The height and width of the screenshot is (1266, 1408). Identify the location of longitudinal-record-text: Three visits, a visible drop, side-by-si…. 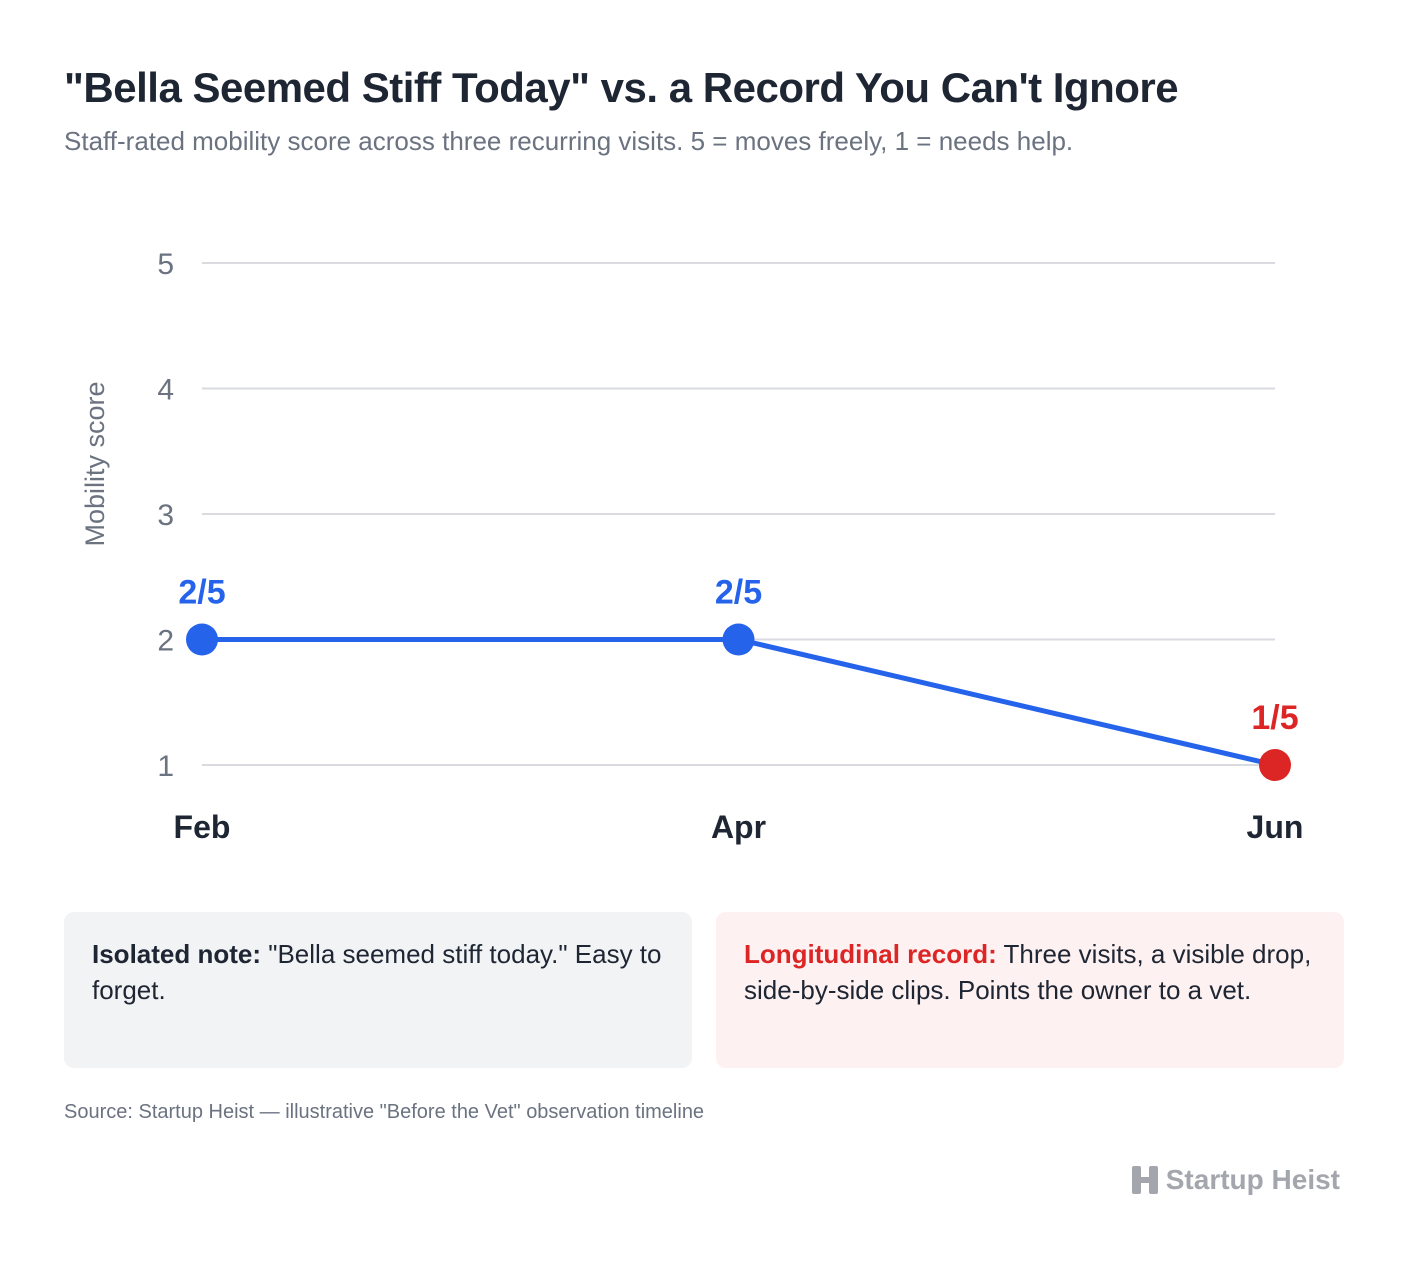
(1028, 972).